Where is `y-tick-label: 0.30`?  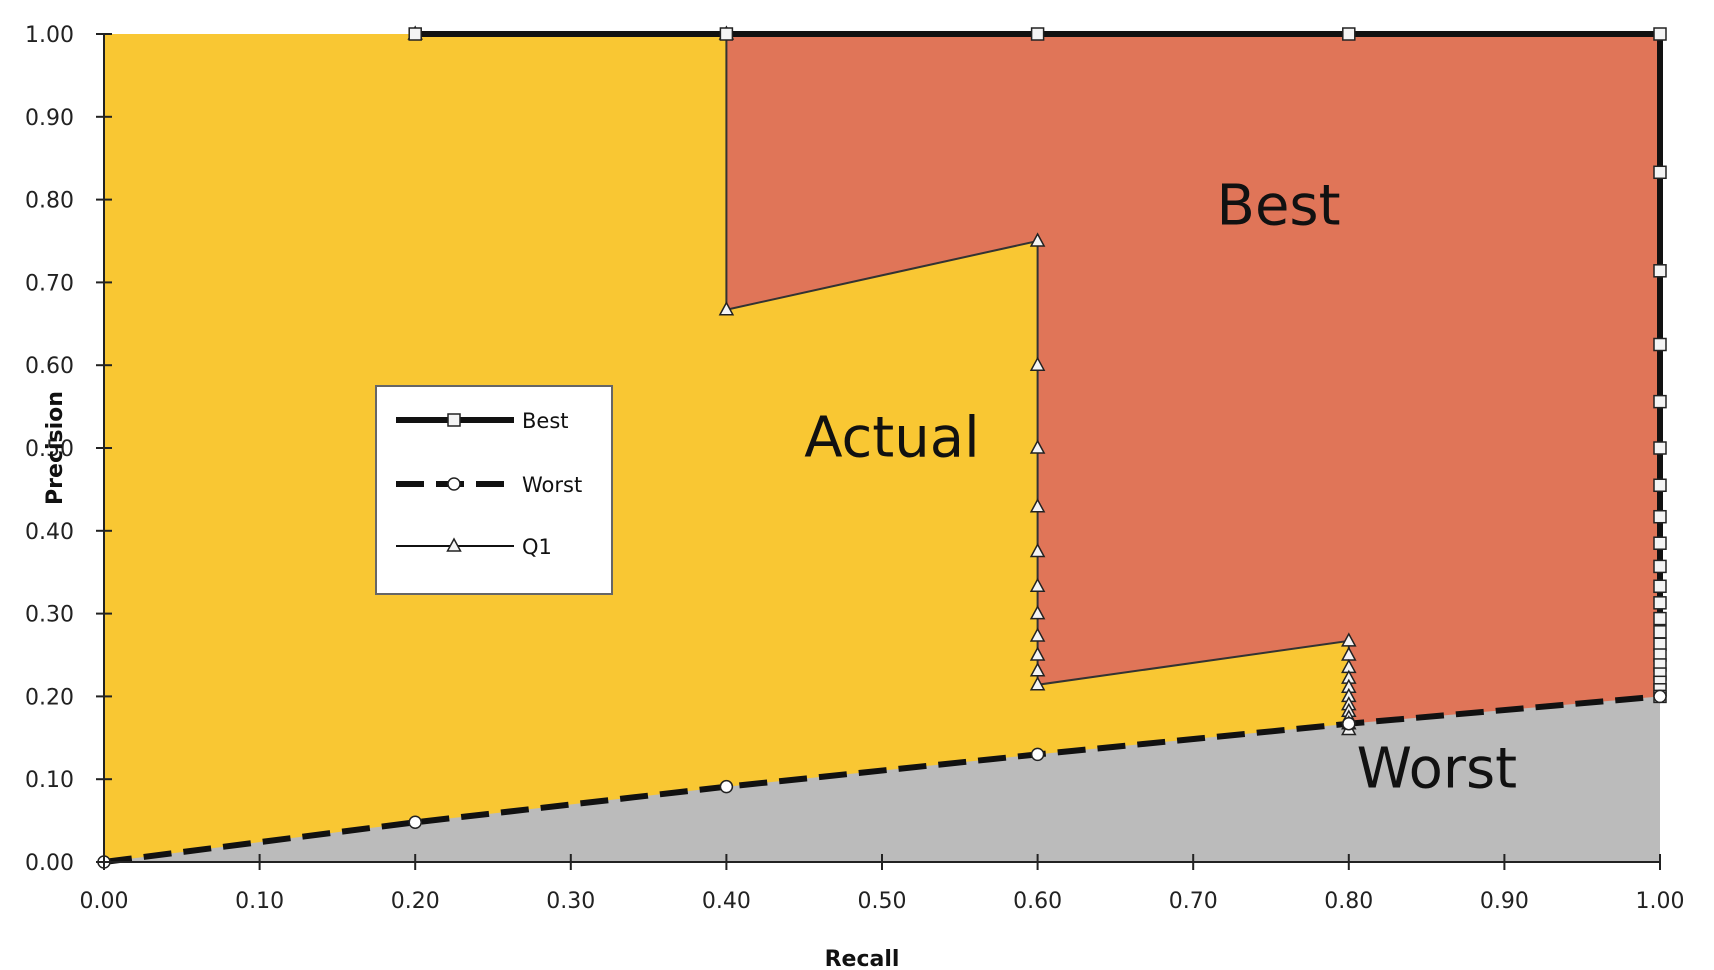
y-tick-label: 0.30 is located at coordinates (49, 615).